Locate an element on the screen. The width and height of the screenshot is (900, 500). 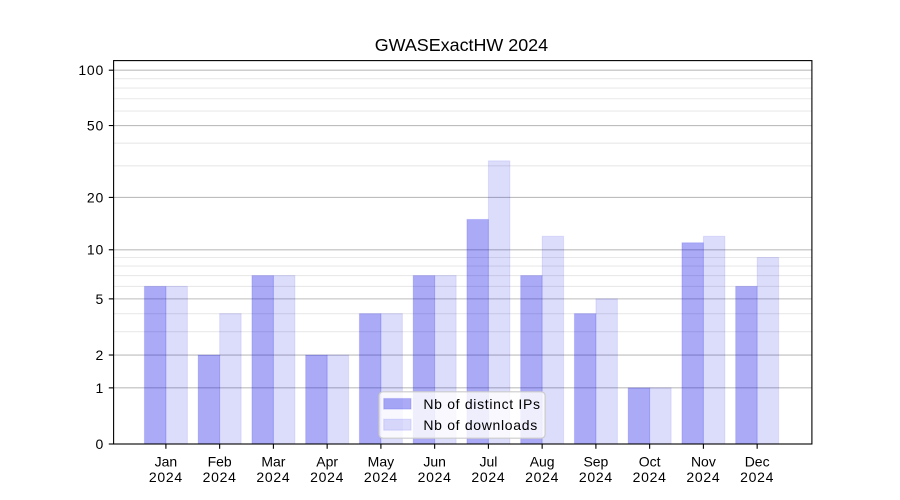
svg-text: 1 is located at coordinates (100, 388).